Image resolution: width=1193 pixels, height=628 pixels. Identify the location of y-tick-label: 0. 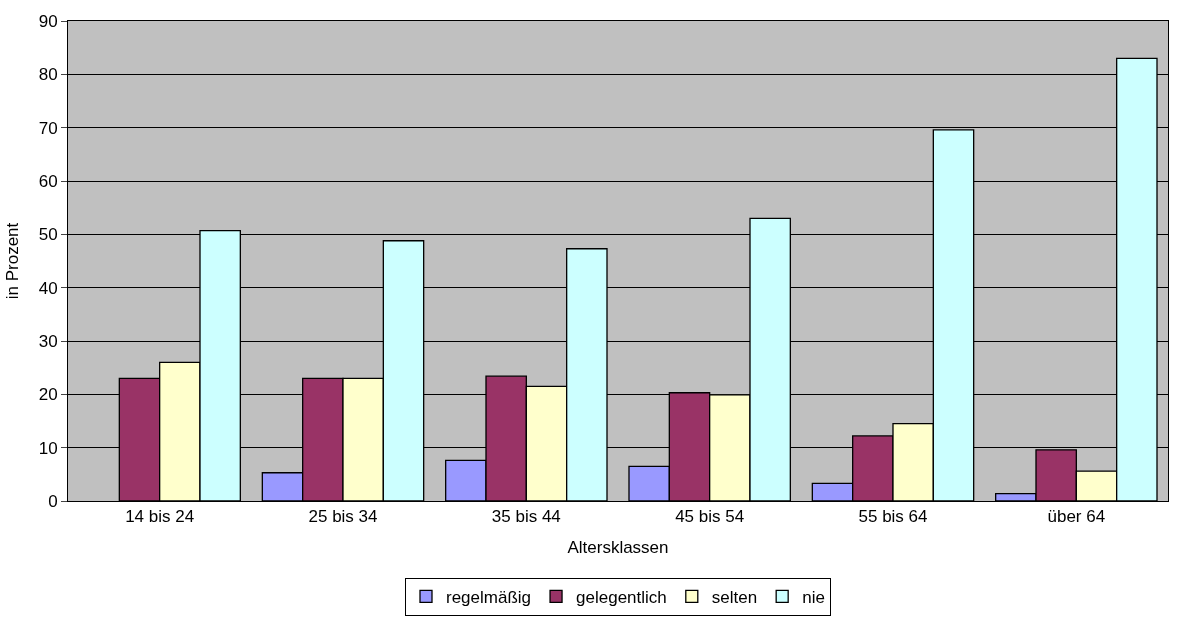
(53, 501).